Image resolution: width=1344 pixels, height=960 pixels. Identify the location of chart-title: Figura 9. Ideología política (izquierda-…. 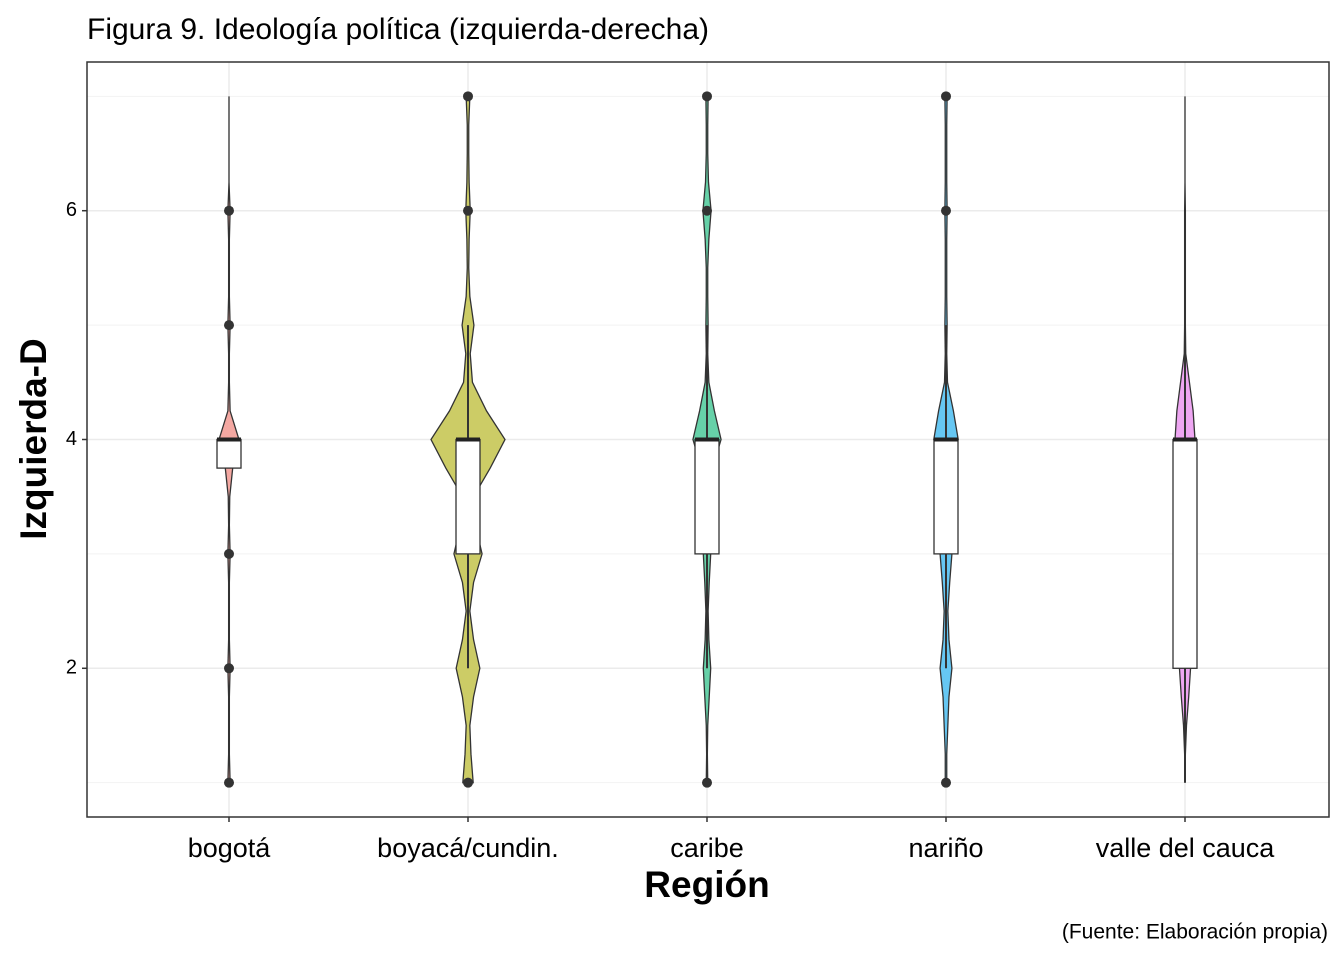
(398, 29).